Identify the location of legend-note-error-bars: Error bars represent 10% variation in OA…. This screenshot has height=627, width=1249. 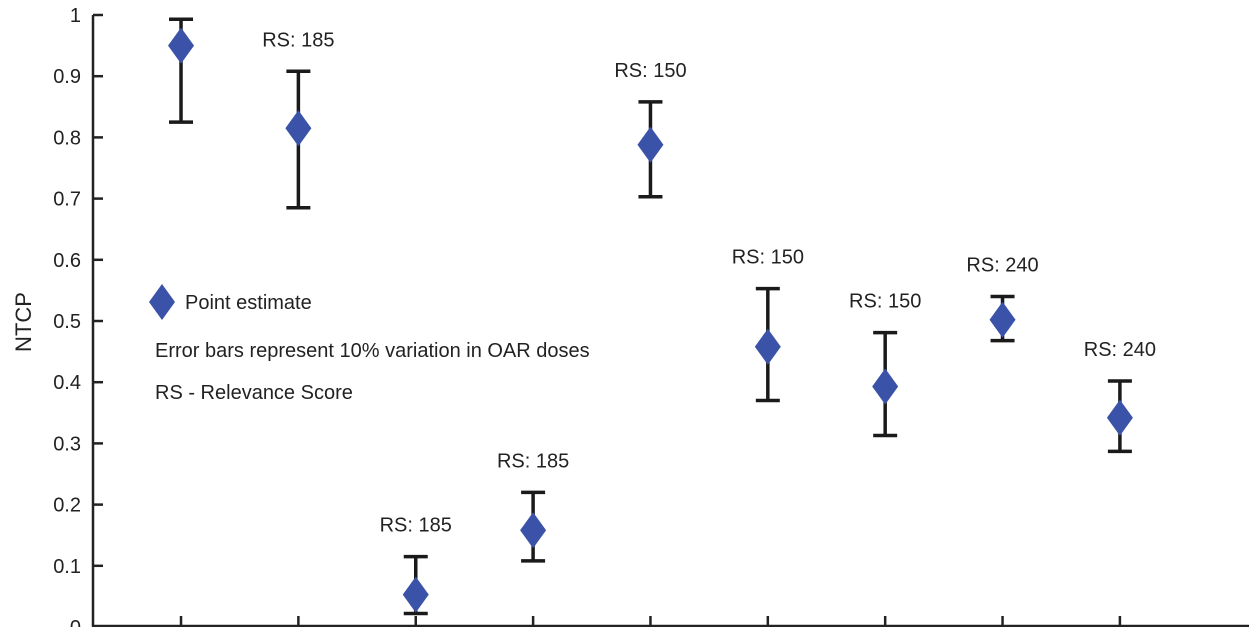
(372, 351).